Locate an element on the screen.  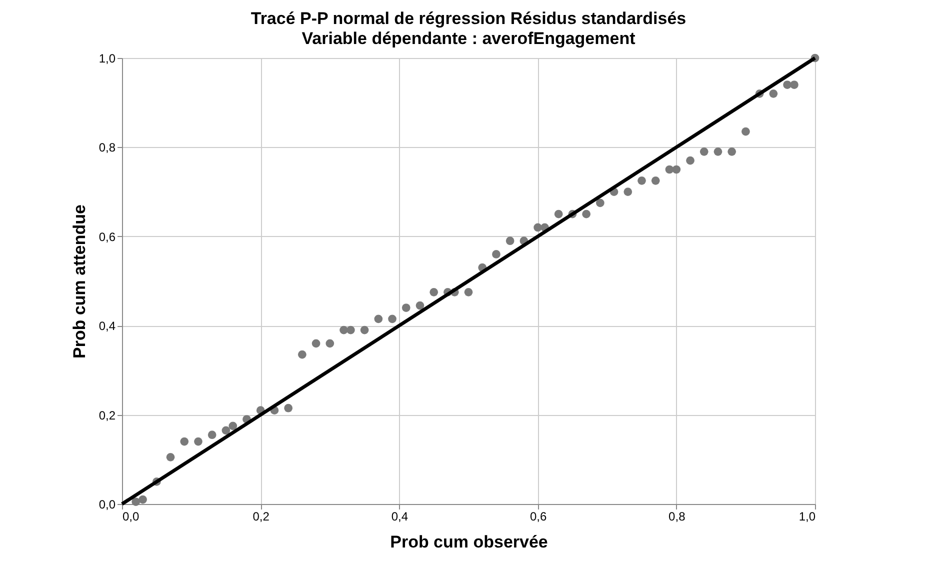
y-axis-title: Prob cum attendue is located at coordinates (79, 281).